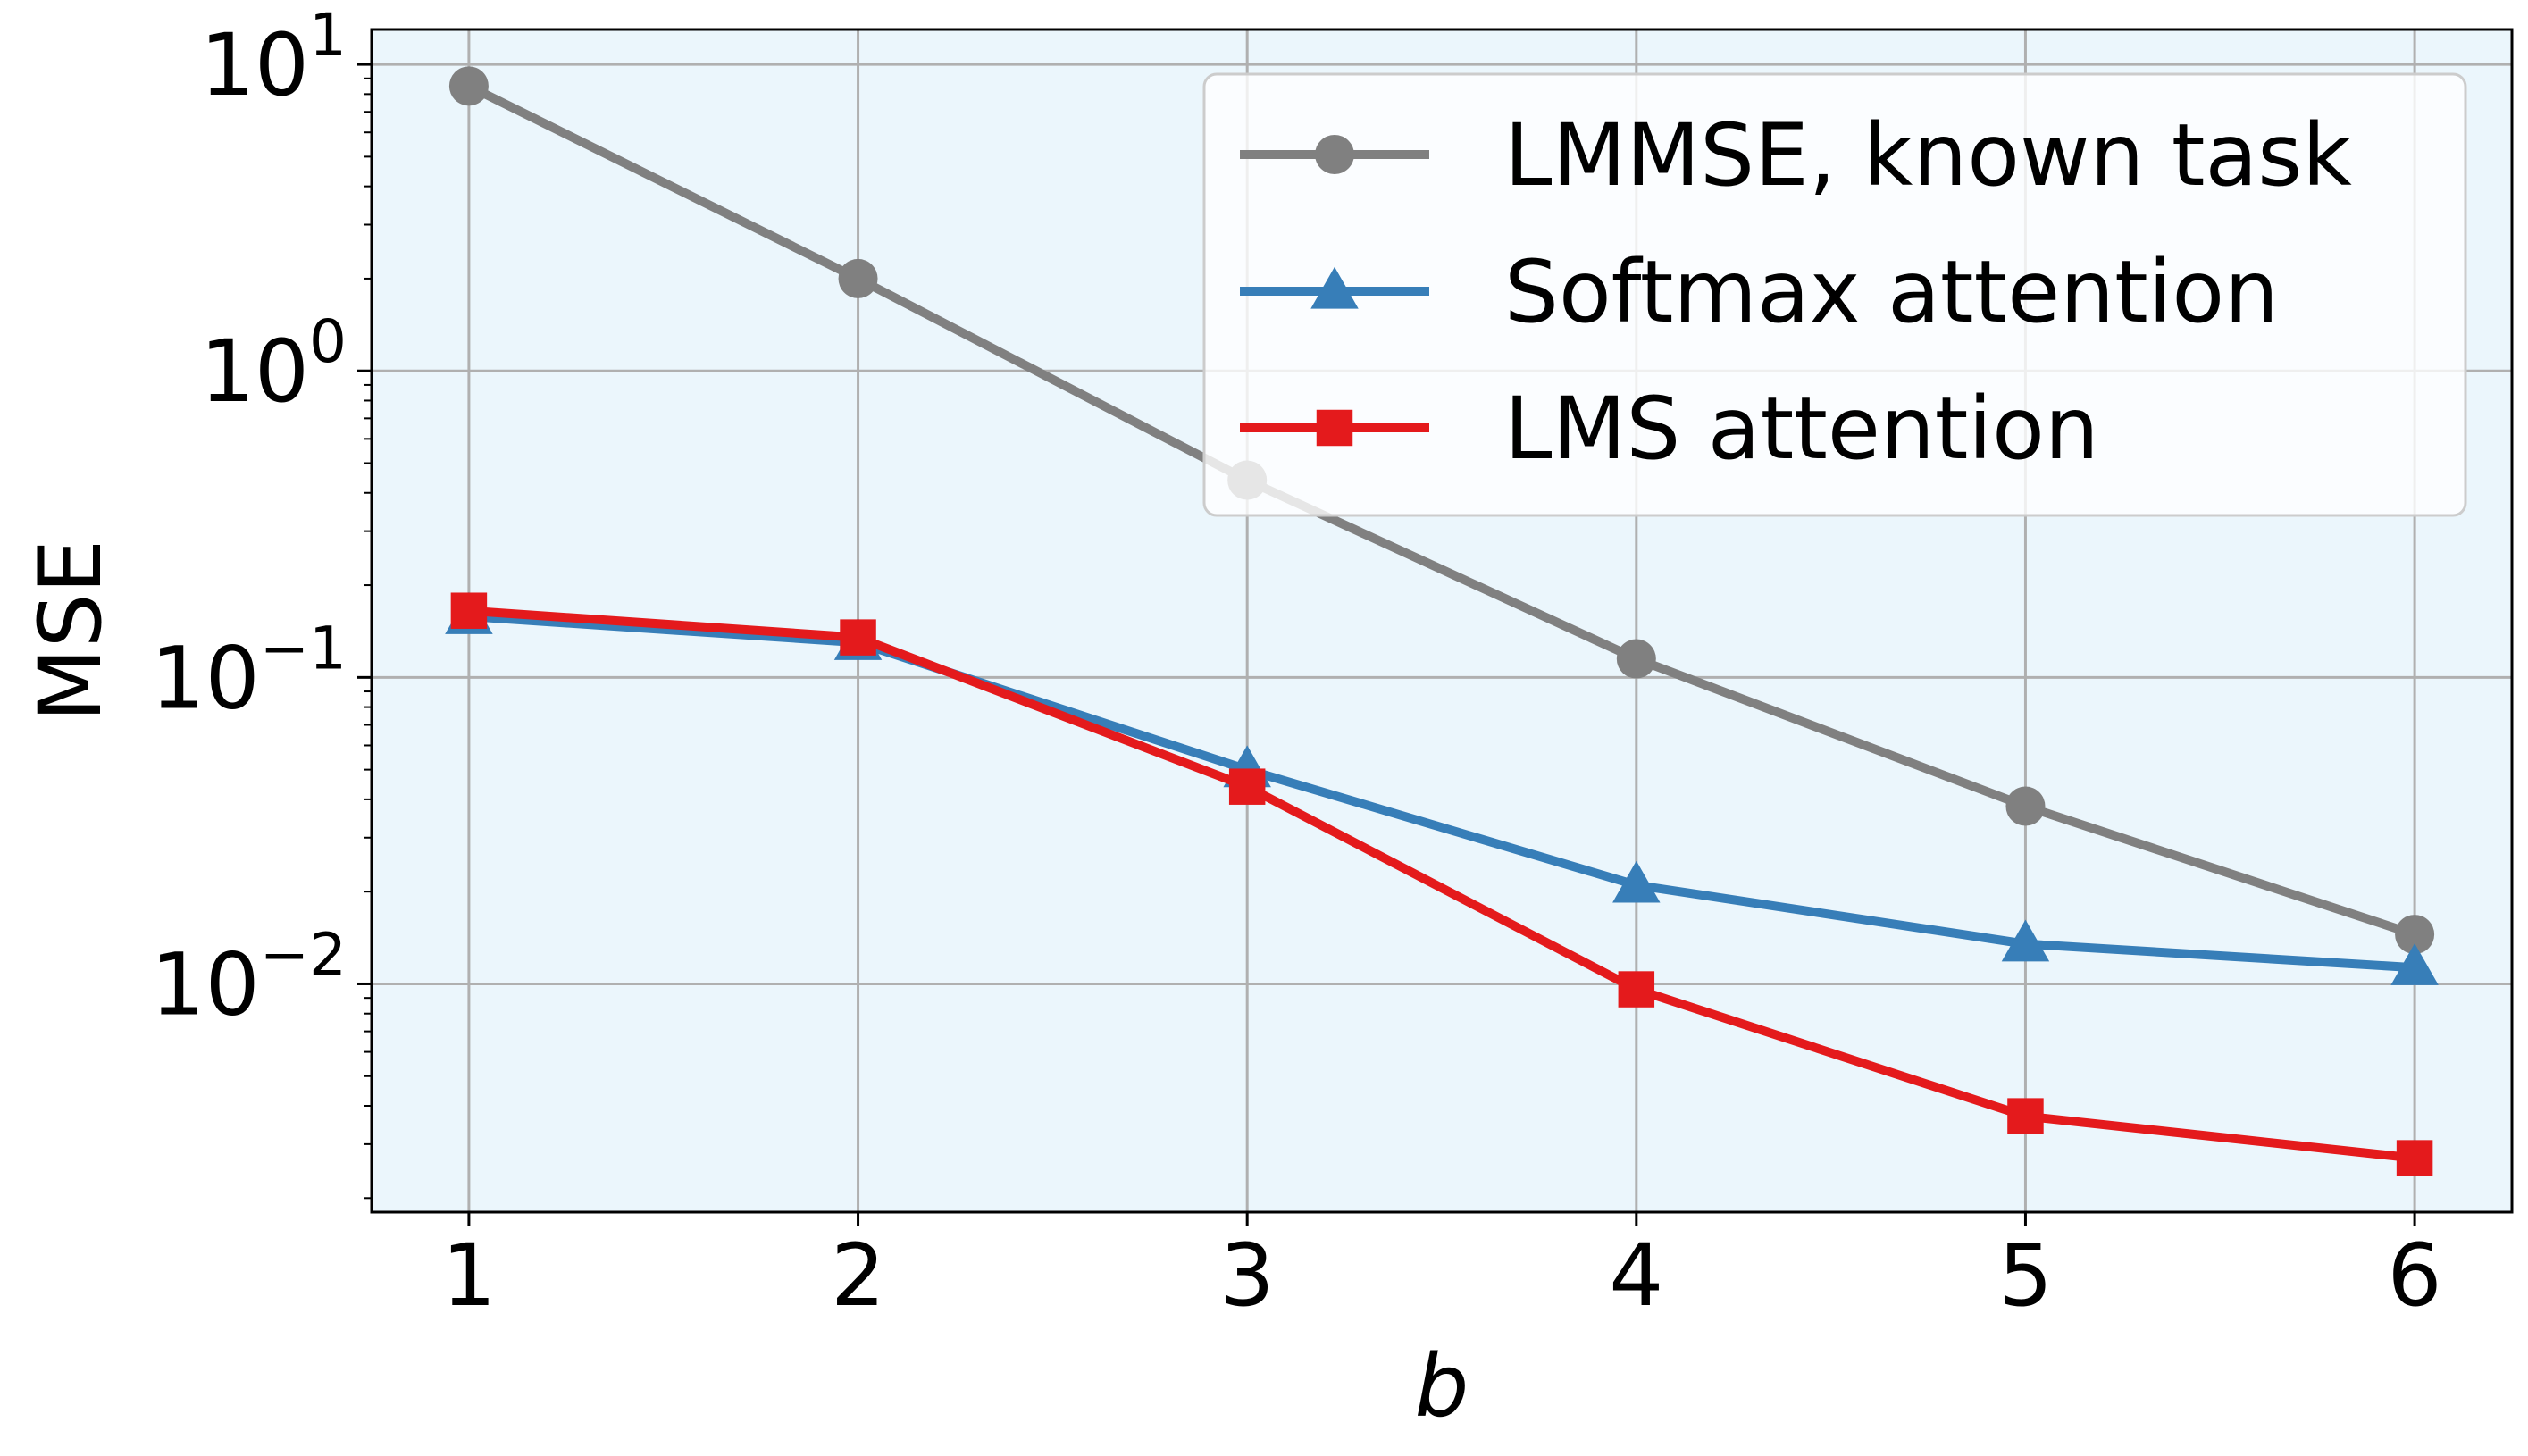 Image resolution: width=2528 pixels, height=1456 pixels. I want to click on legend-entry: LMMSE, known task, so click(1796, 155).